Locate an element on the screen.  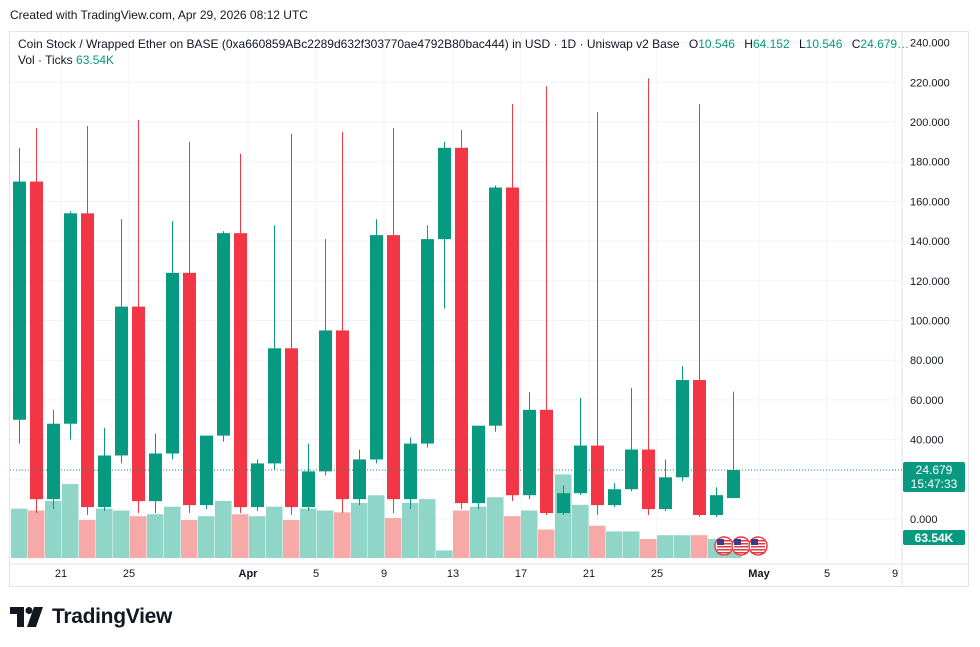
price-tick-label: 180.000 is located at coordinates (930, 163).